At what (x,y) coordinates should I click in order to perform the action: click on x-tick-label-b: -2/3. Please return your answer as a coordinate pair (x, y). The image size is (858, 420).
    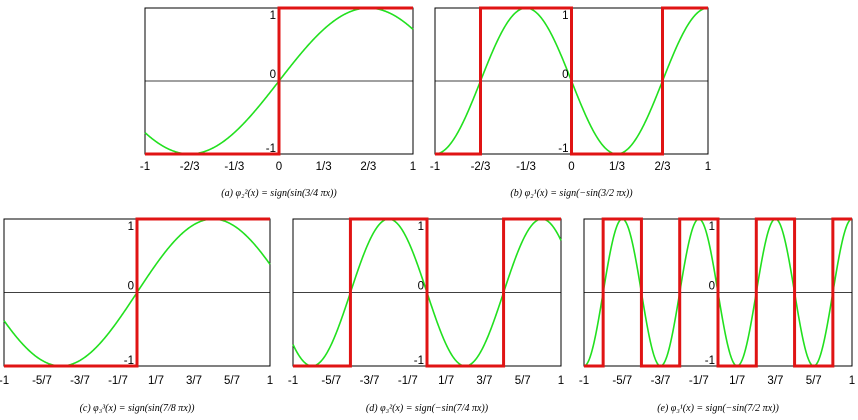
    Looking at the image, I should click on (481, 167).